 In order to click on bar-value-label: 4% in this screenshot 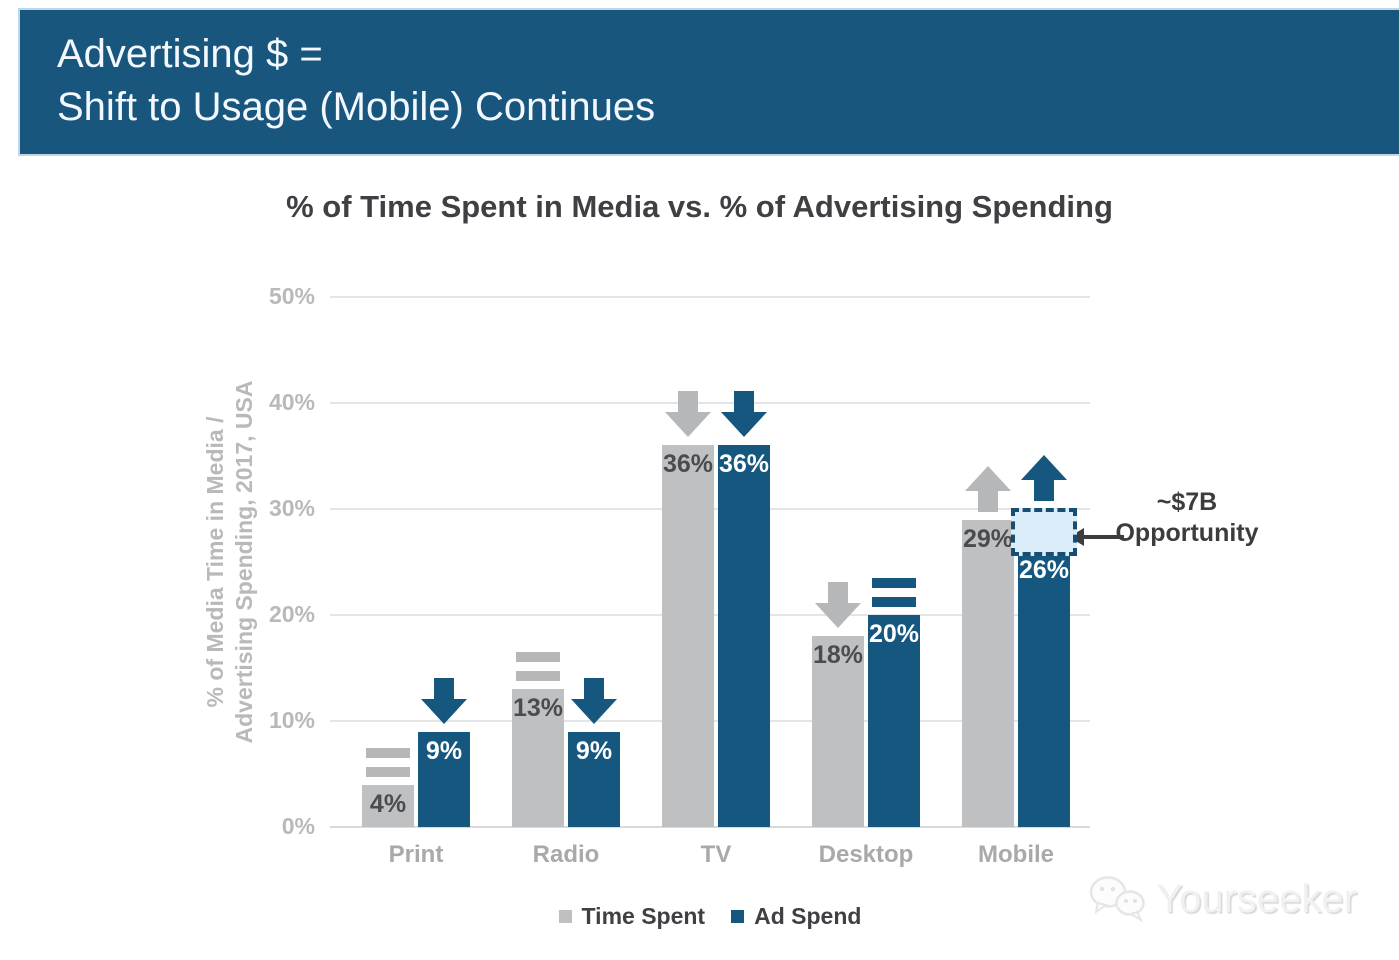, I will do `click(388, 803)`.